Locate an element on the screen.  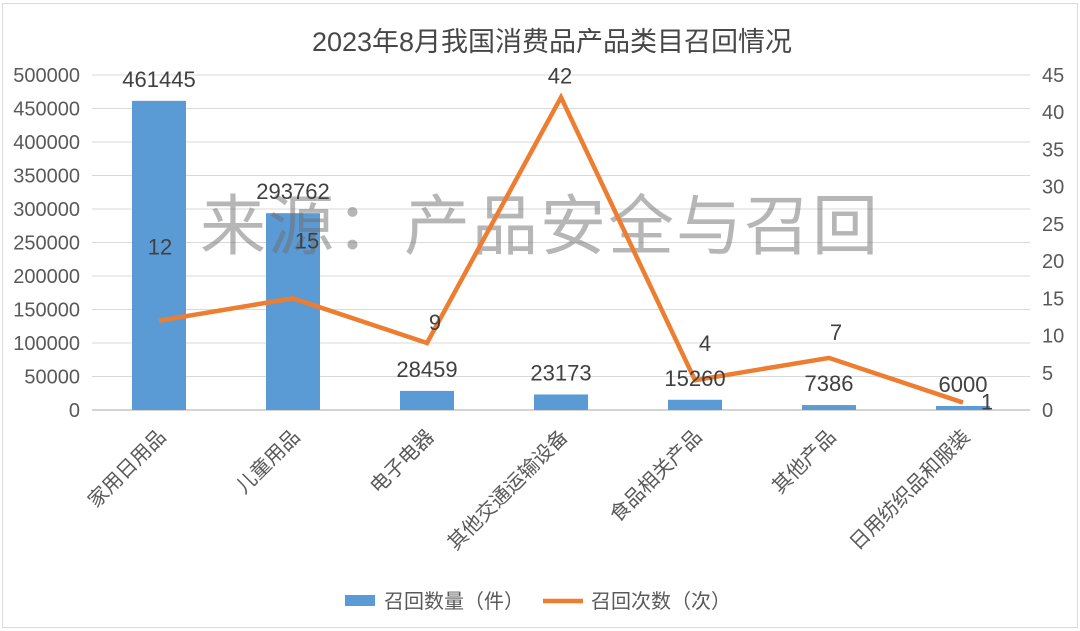
left-axis-tick: 400000 is located at coordinates (46, 143).